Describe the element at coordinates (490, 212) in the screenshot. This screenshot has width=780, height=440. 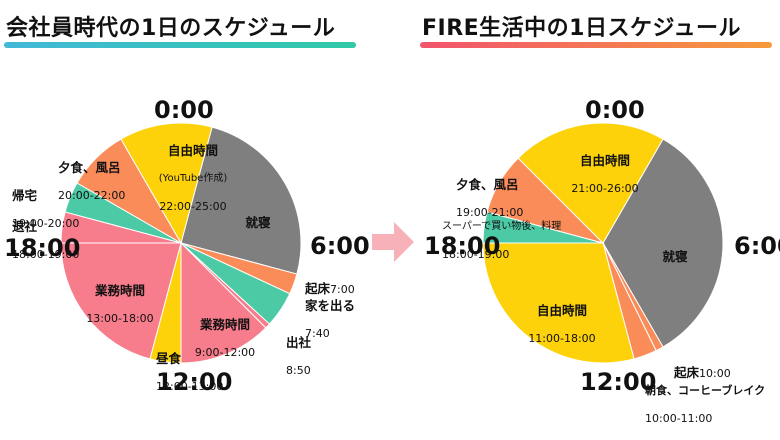
I see `right-dinner-time: 19:00-21:00` at that location.